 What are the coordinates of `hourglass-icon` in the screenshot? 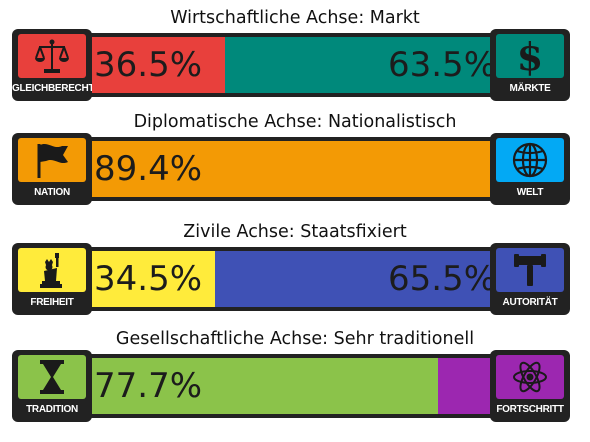 It's located at (52, 377).